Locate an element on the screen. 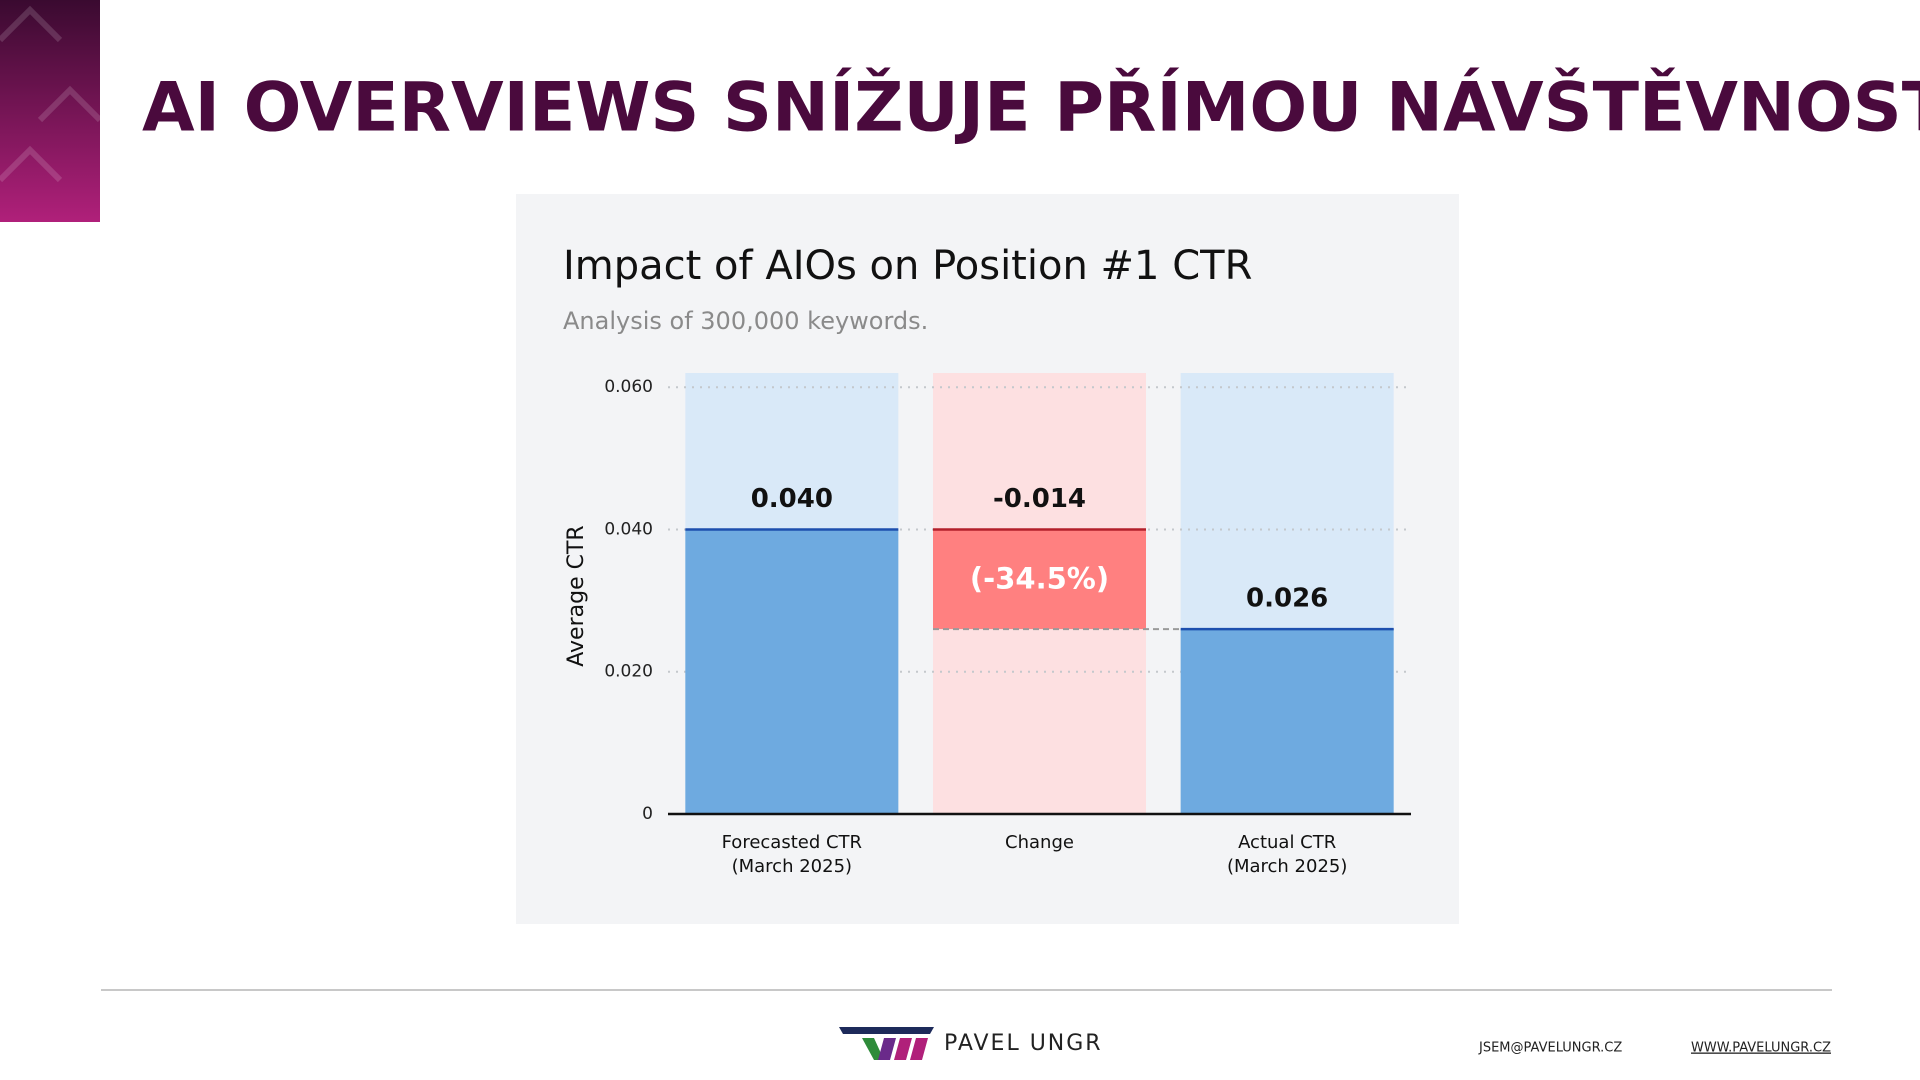  x-tick-label: Forecasted CTR is located at coordinates (792, 842).